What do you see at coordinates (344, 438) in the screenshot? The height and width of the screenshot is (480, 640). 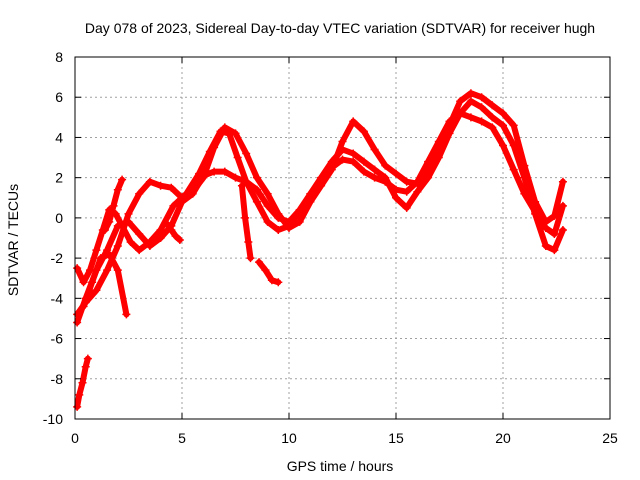 I see `x-axis-tick-labels: 0 5 10 15 20 25` at bounding box center [344, 438].